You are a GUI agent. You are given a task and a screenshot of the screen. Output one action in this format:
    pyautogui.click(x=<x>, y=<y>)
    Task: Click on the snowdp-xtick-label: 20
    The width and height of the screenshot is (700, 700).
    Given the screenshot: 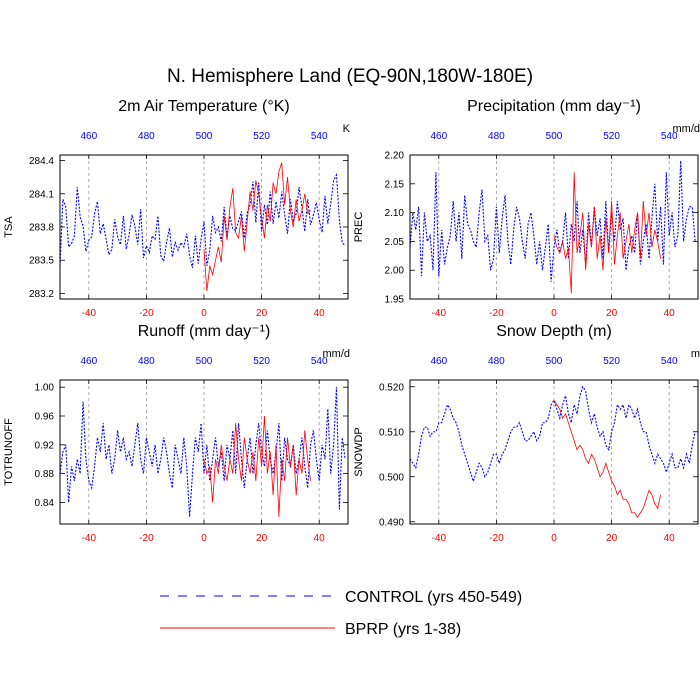 What is the action you would take?
    pyautogui.click(x=612, y=538)
    